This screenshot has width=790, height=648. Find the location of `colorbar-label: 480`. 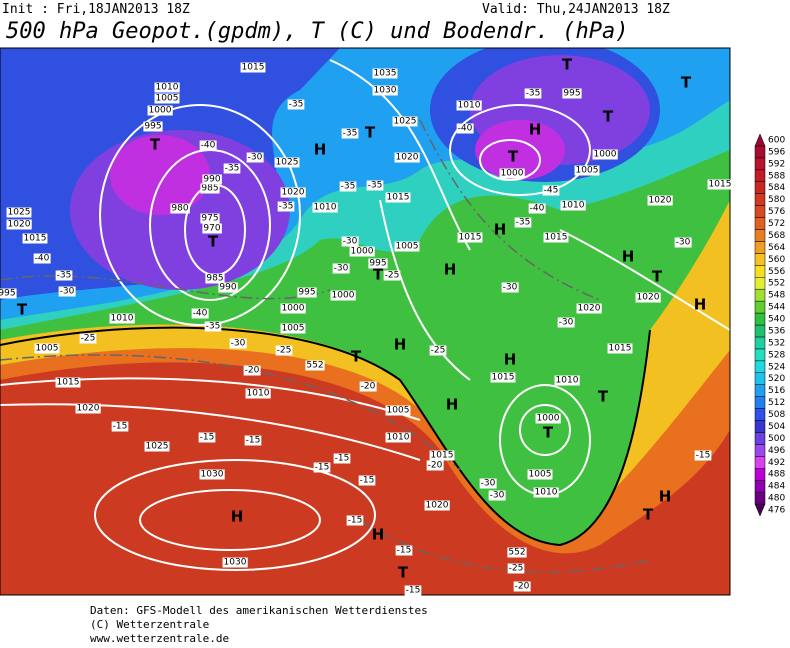

colorbar-label: 480 is located at coordinates (776, 499).